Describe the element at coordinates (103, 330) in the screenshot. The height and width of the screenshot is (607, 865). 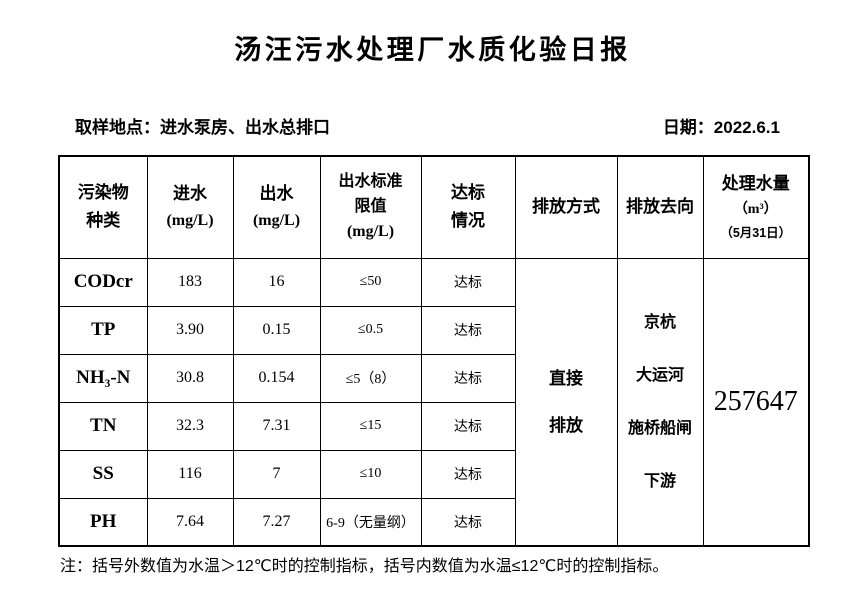
I see `pollutant-cell: TP` at that location.